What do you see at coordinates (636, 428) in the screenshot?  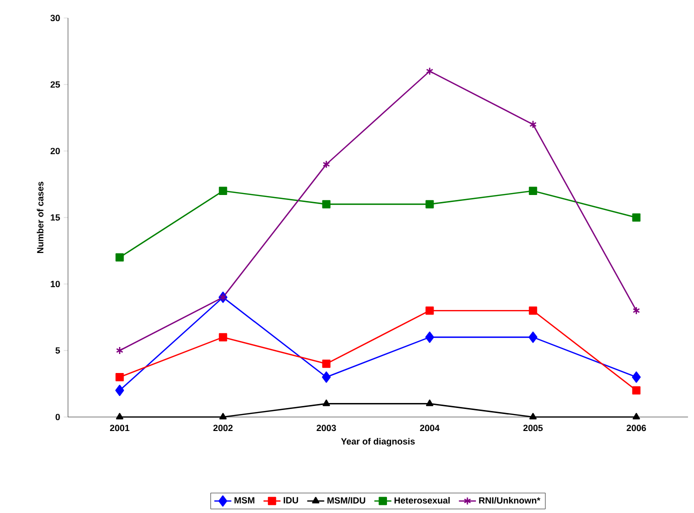 I see `x-tick-label: 2006` at bounding box center [636, 428].